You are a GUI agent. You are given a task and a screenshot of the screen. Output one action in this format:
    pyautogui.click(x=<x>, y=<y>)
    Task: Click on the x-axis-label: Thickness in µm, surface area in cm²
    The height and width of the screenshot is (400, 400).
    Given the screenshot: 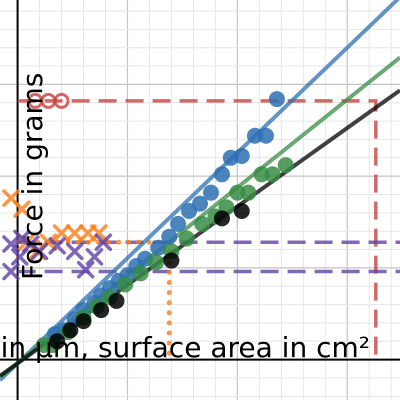 What is the action you would take?
    pyautogui.click(x=185, y=347)
    